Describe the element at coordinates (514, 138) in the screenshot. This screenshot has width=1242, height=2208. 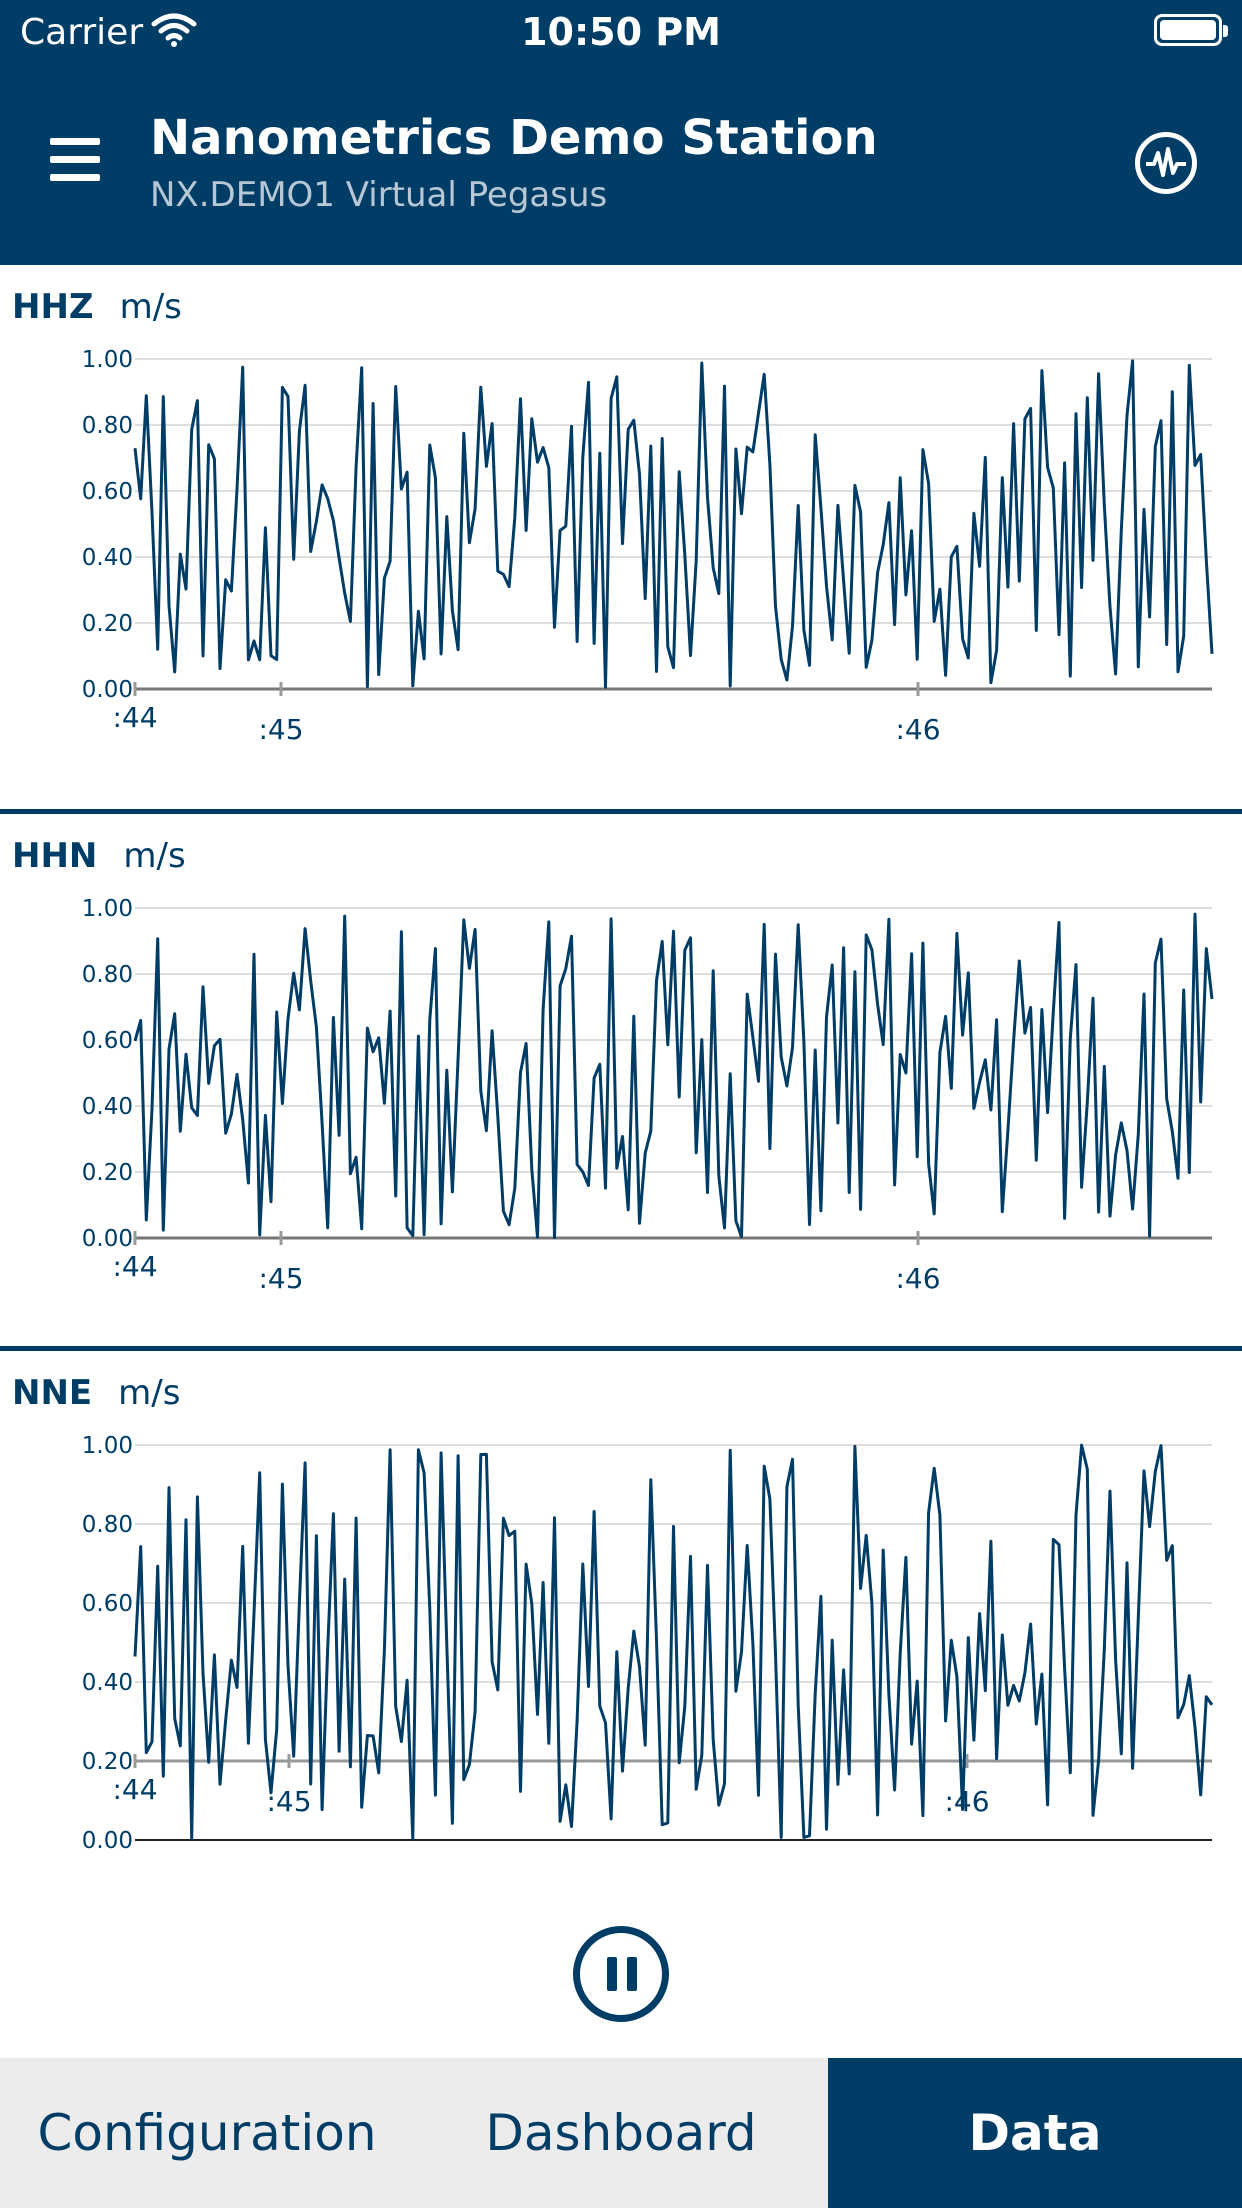
I see `station-title: Nanometrics Demo Station` at that location.